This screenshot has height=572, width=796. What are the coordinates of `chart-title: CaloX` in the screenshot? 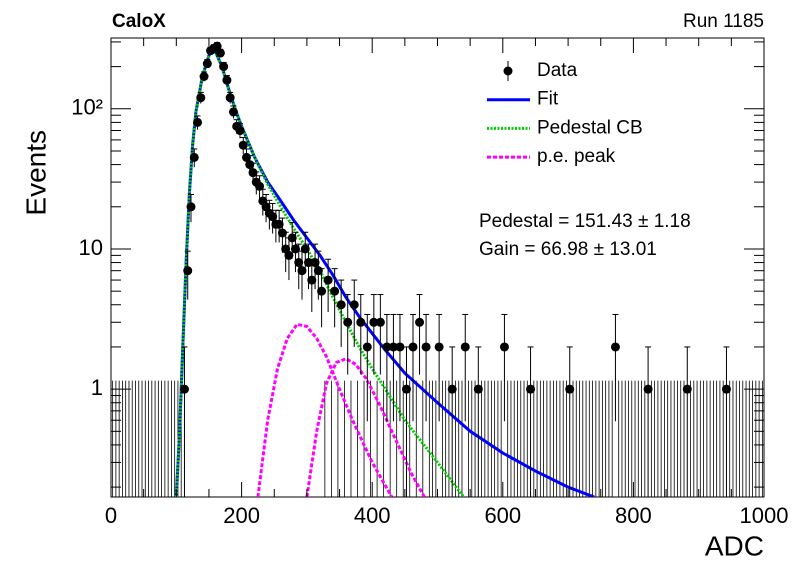 It's located at (139, 21).